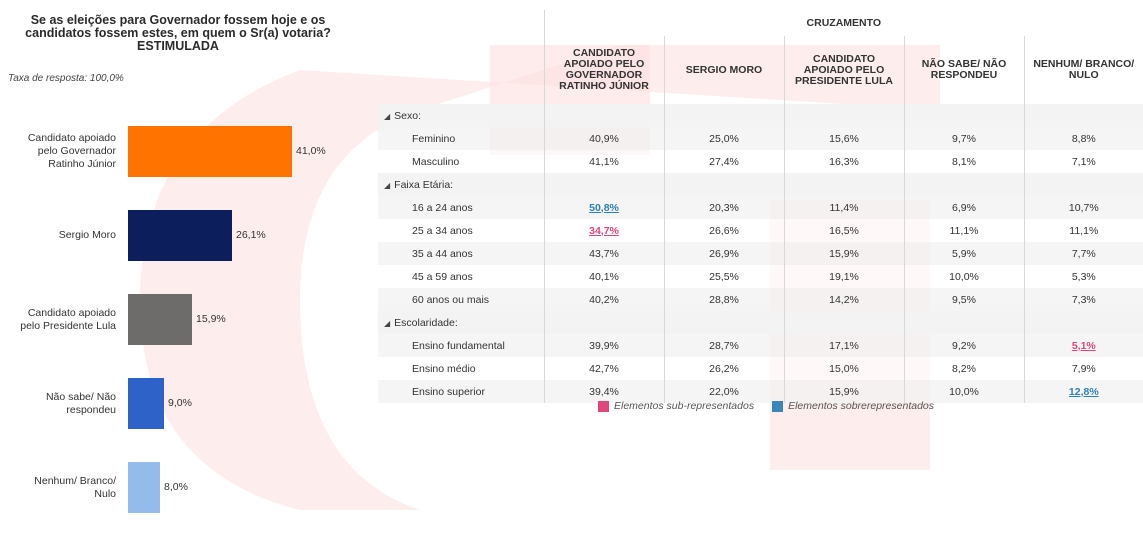  What do you see at coordinates (843, 368) in the screenshot?
I see `table-cell: 15,0%` at bounding box center [843, 368].